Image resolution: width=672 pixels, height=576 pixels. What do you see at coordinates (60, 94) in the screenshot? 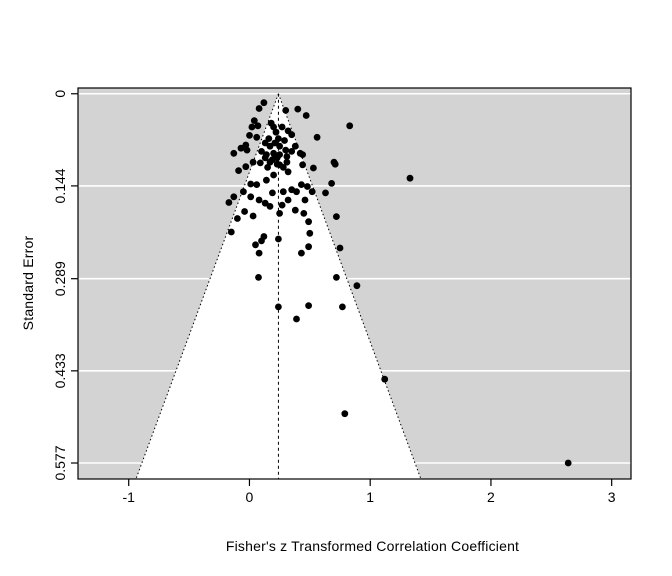
I see `y-tick-label: 0` at bounding box center [60, 94].